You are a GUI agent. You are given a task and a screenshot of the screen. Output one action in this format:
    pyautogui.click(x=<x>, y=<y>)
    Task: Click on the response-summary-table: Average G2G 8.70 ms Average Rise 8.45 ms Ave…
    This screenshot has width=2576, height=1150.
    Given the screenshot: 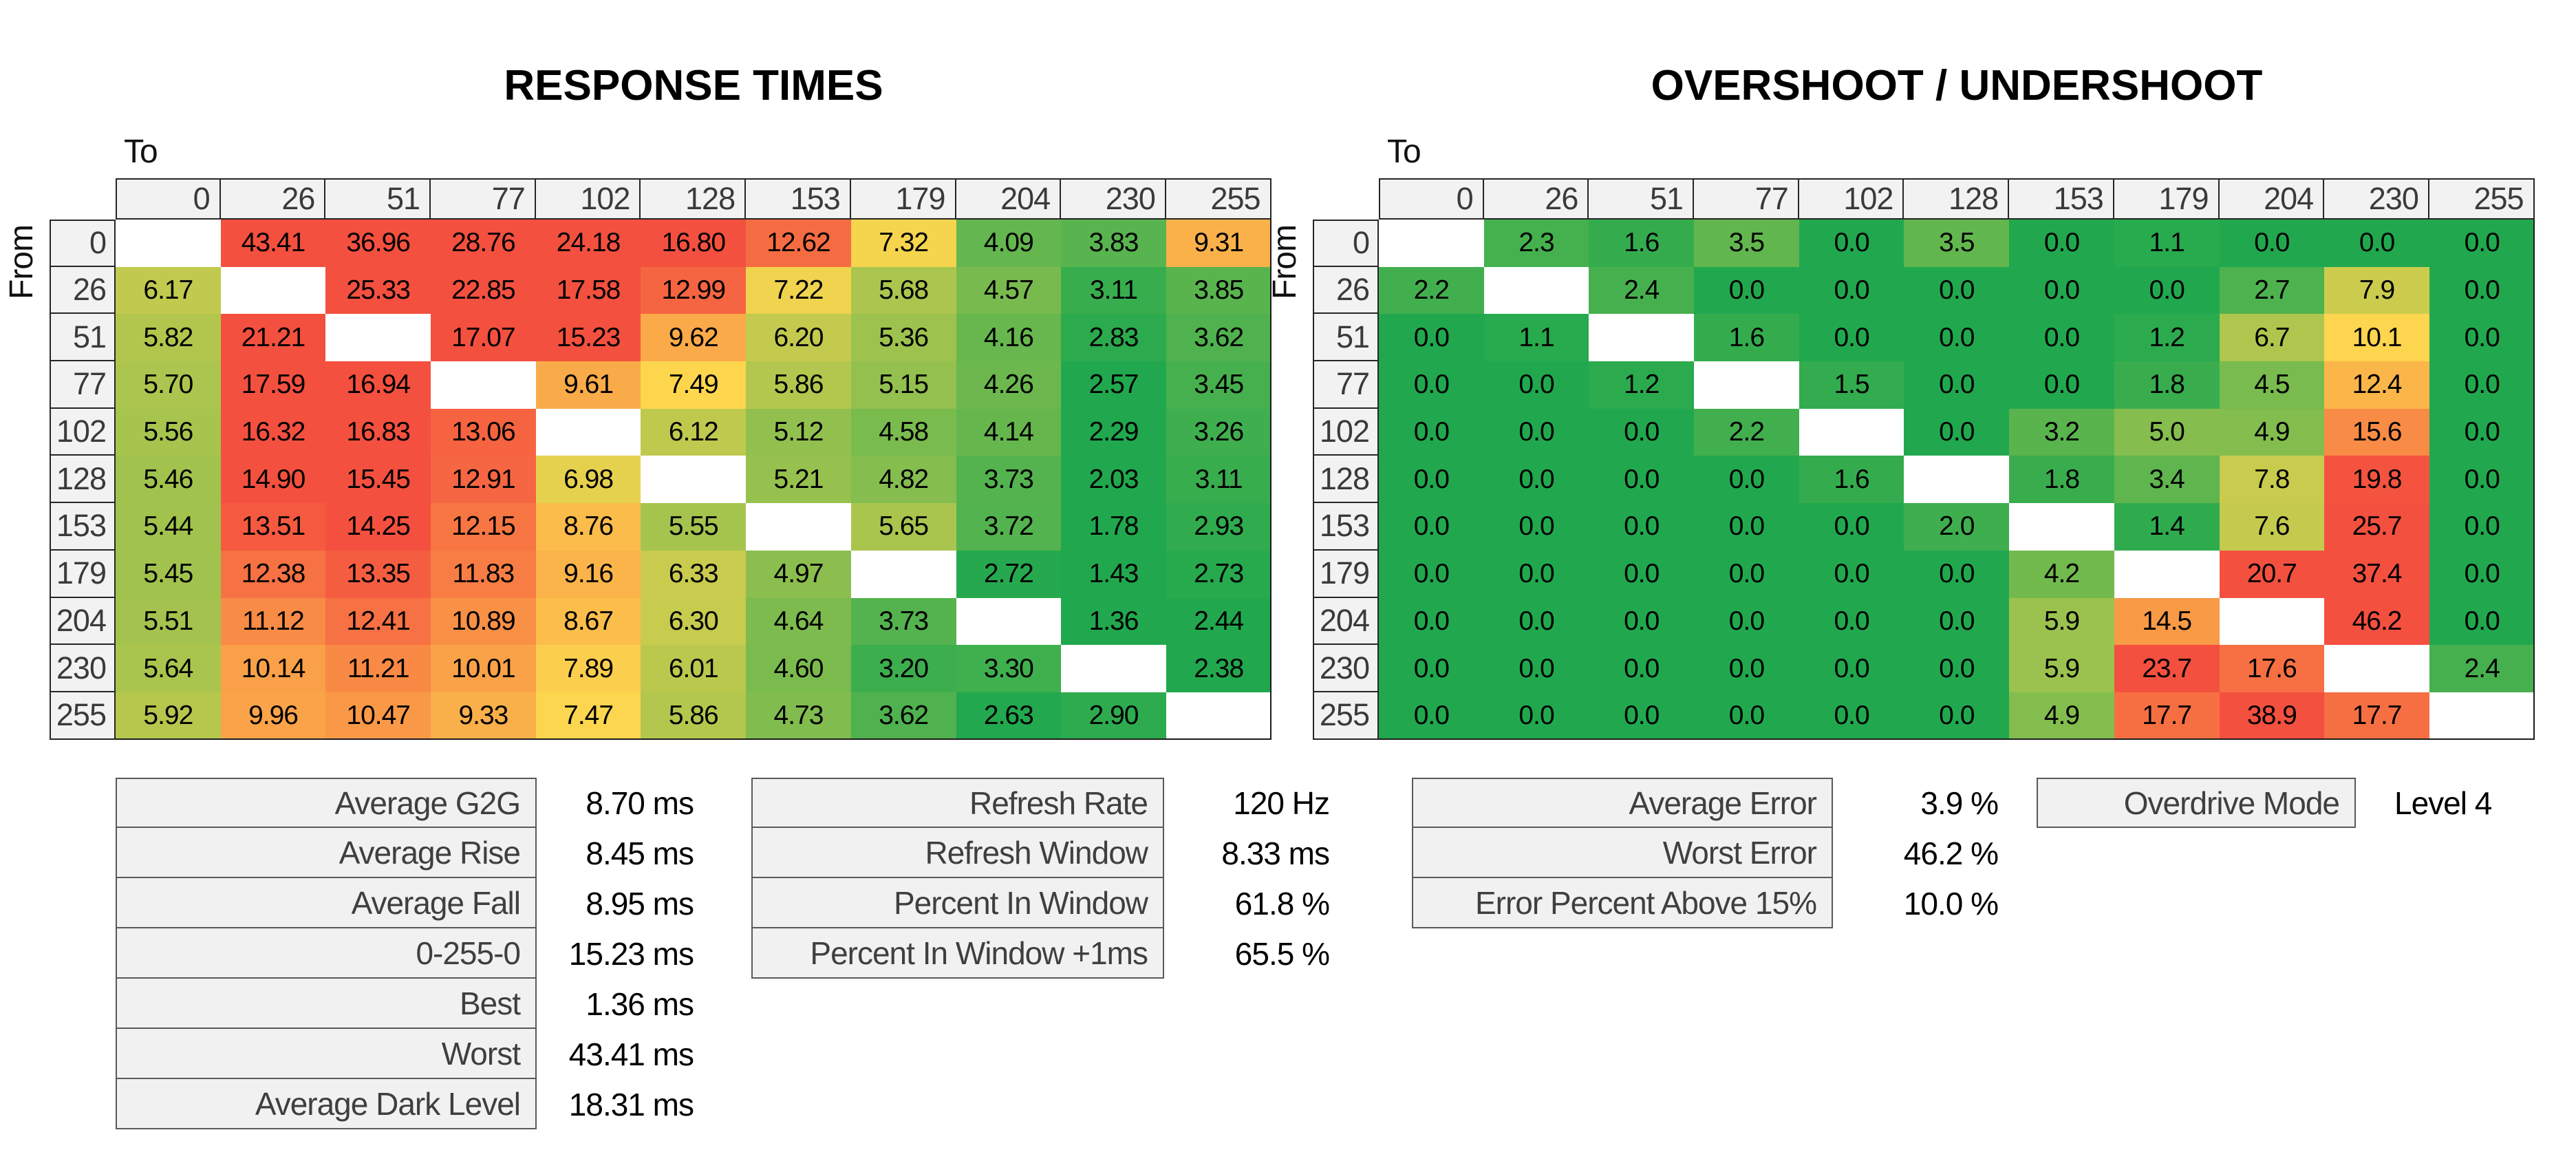 What is the action you would take?
    pyautogui.click(x=405, y=953)
    